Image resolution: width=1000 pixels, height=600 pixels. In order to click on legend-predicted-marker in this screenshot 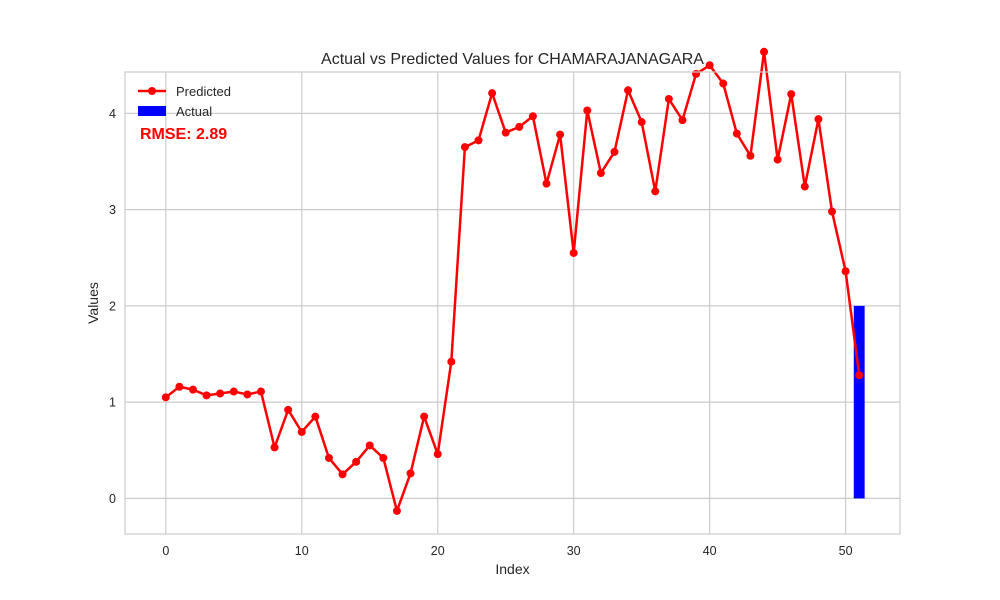, I will do `click(152, 91)`.